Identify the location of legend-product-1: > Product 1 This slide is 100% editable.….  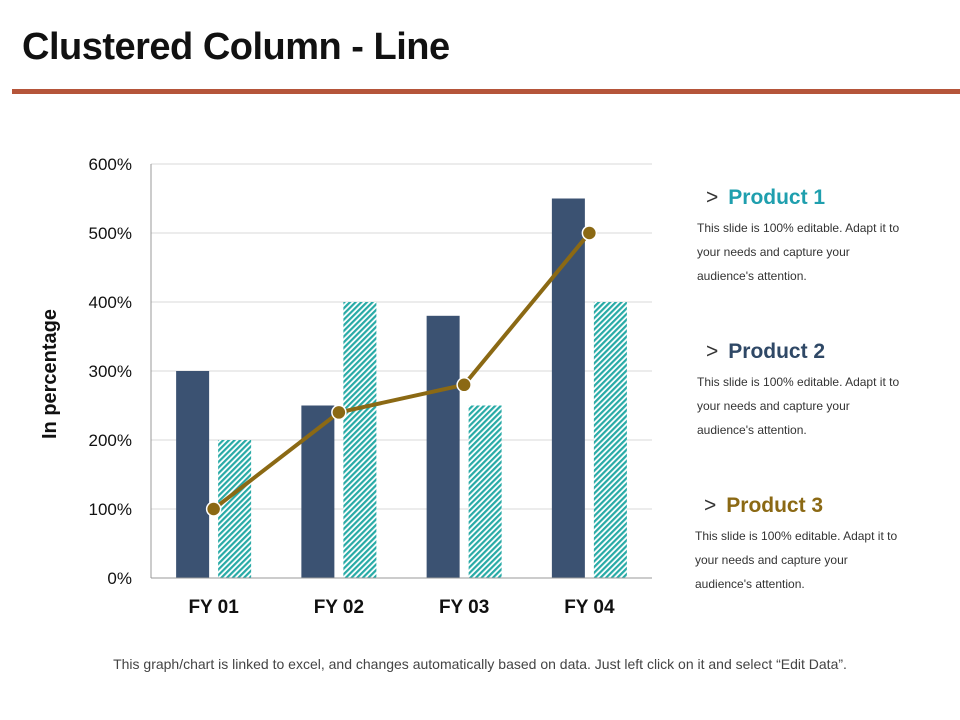
(828, 237).